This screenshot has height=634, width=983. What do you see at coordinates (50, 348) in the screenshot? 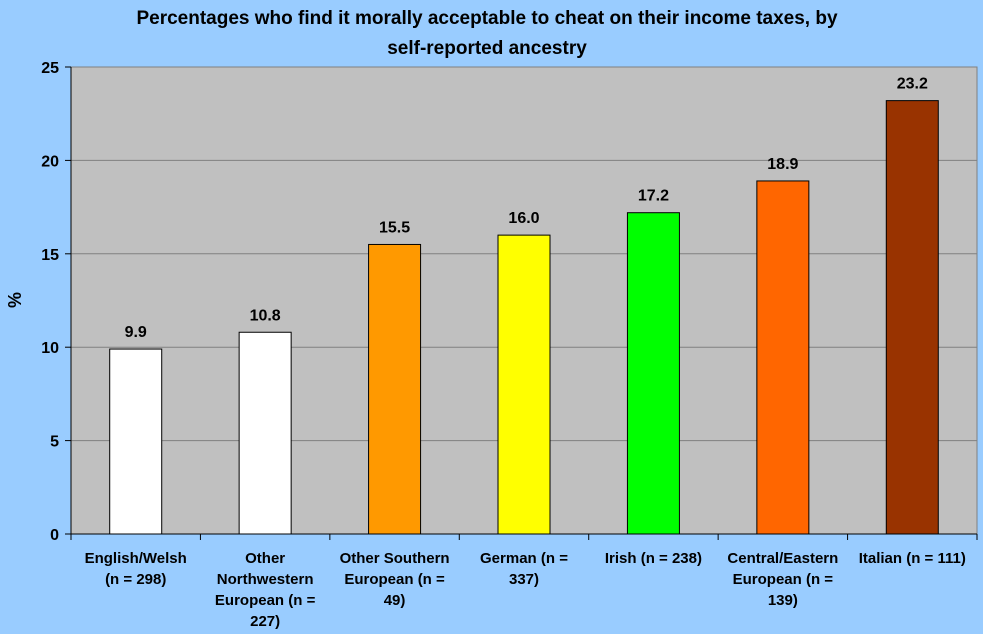
I see `y-tick-label: 10` at bounding box center [50, 348].